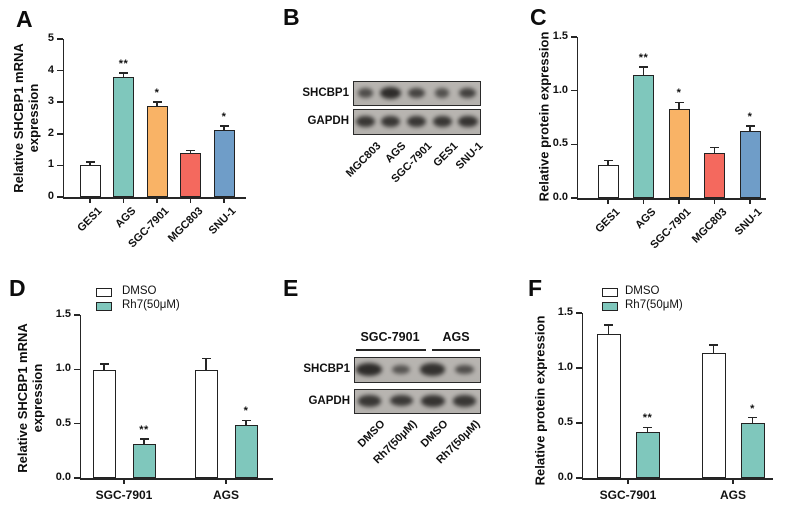 The image size is (788, 515). I want to click on y-axis-title: Relative SHCBP1 mRNA expression, so click(26, 118).